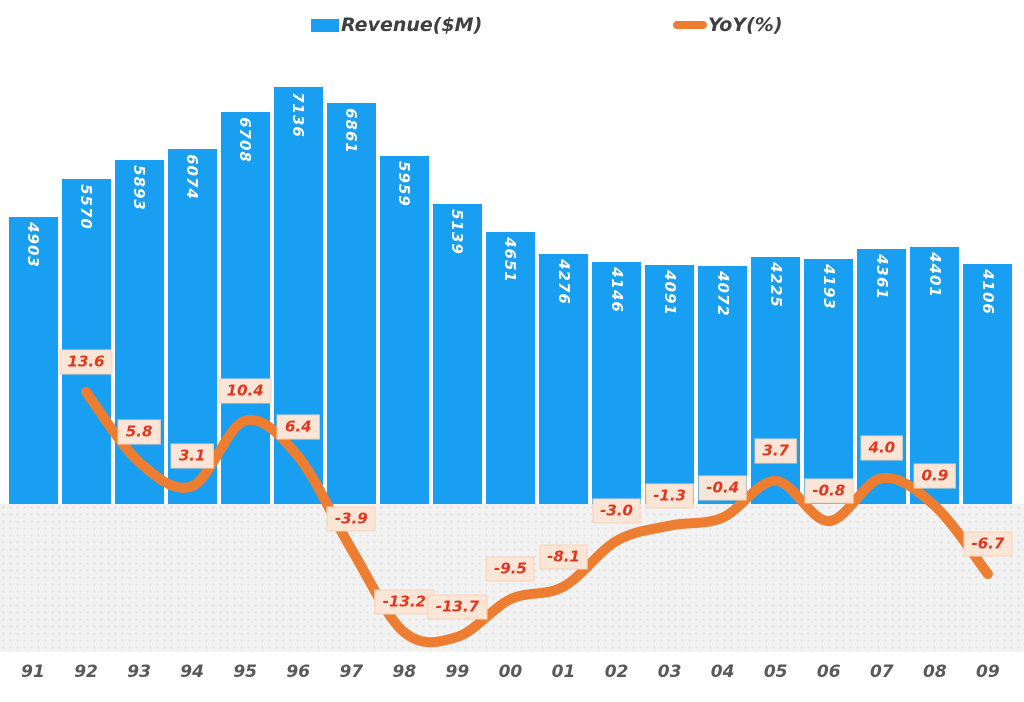 The image size is (1024, 702). What do you see at coordinates (988, 544) in the screenshot?
I see `yoy-value-label: -6.7` at bounding box center [988, 544].